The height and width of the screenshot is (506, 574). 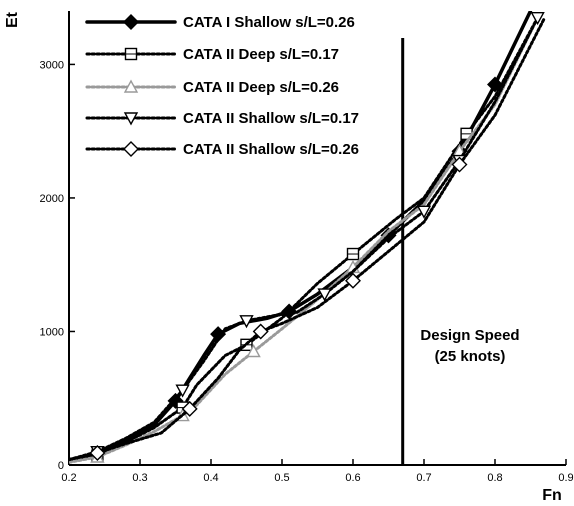 What do you see at coordinates (469, 335) in the screenshot?
I see `design-speed-label: Design Speed` at bounding box center [469, 335].